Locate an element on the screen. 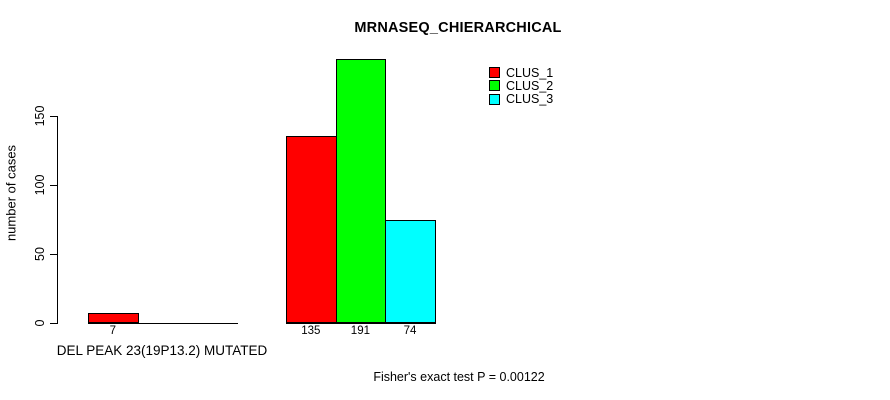  x-axis-label: DEL PEAK 23(19P13.2) MUTATED is located at coordinates (162, 350).